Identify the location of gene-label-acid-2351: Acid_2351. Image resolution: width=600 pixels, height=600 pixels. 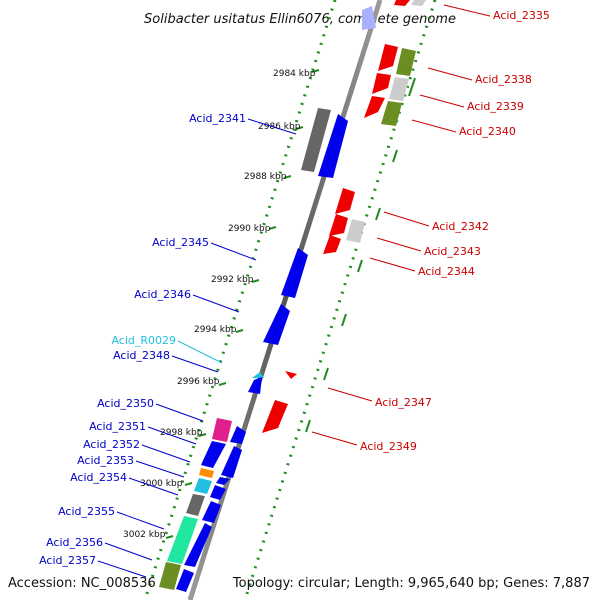
(117, 426).